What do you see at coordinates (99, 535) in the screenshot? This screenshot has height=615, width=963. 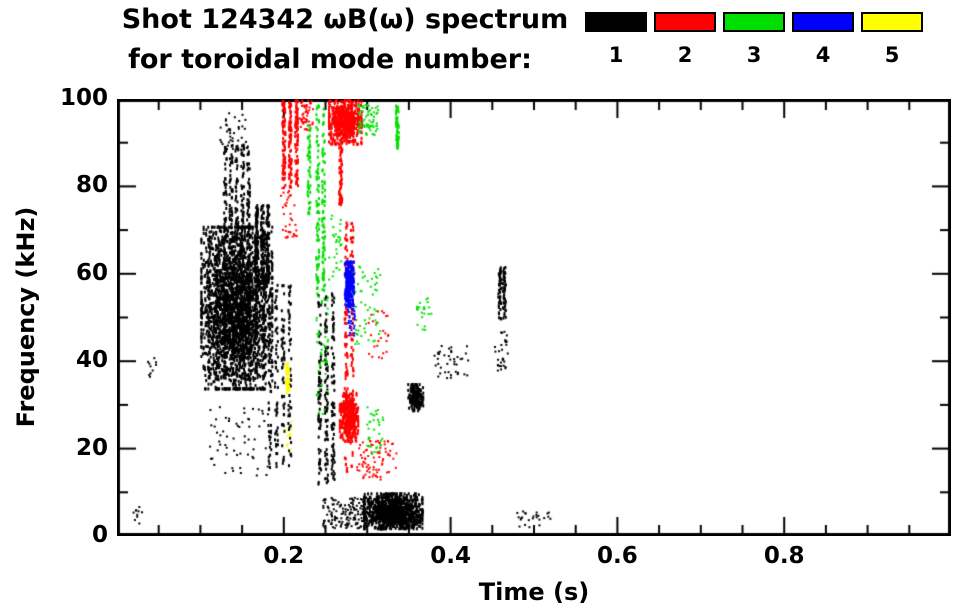 I see `y-tick-label: 0` at bounding box center [99, 535].